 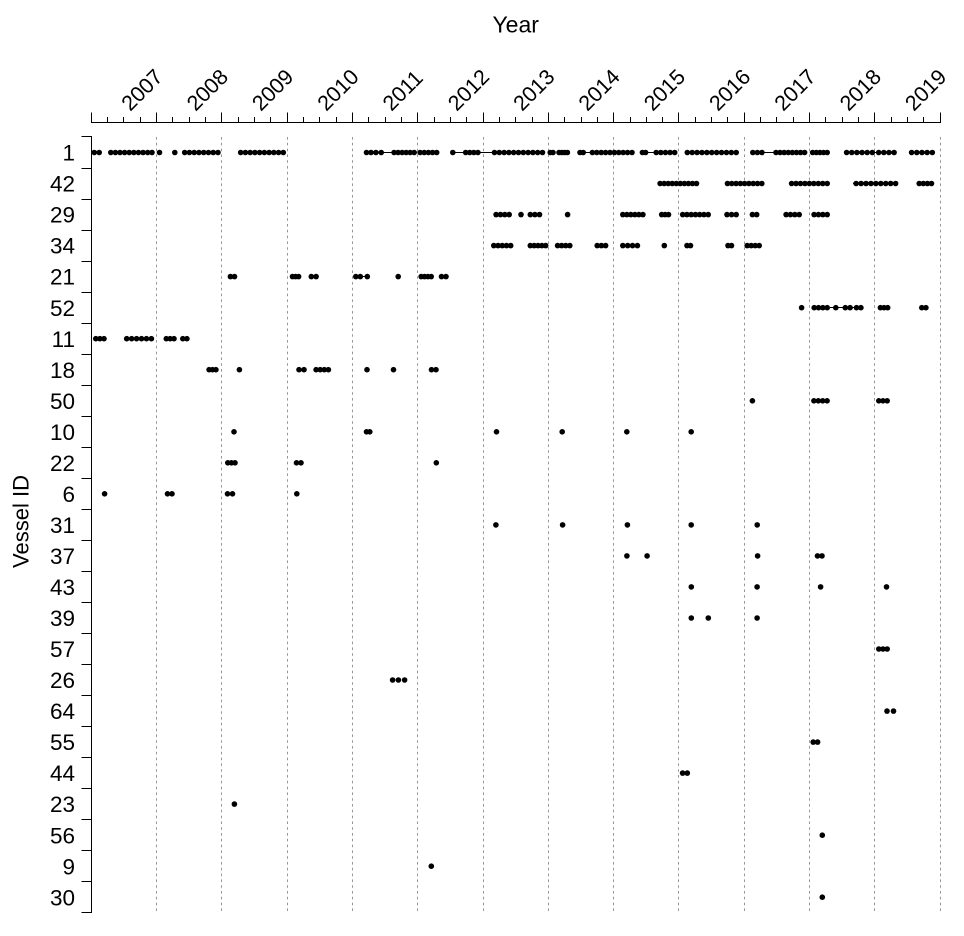 I want to click on svg-text: 21, so click(x=62, y=277).